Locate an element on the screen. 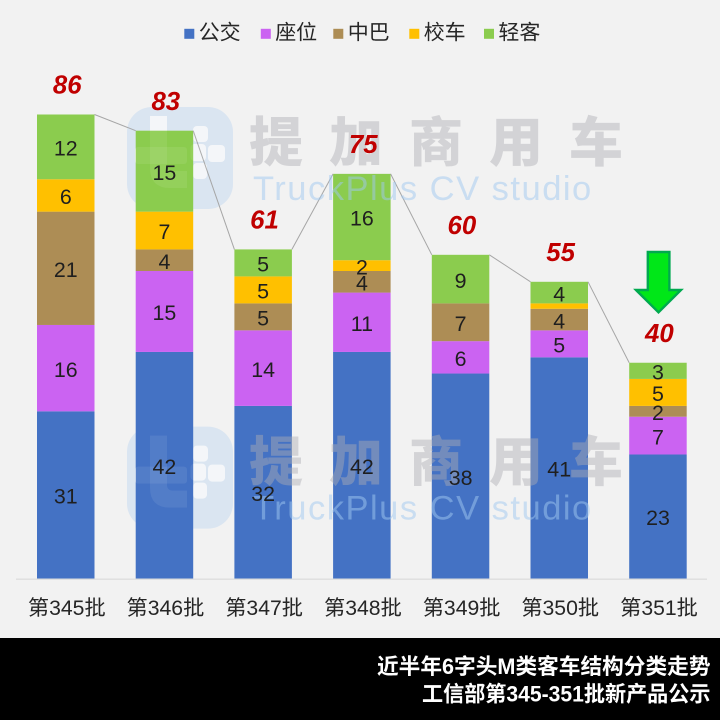 This screenshot has height=720, width=720. svg-text: 55 is located at coordinates (560, 253).